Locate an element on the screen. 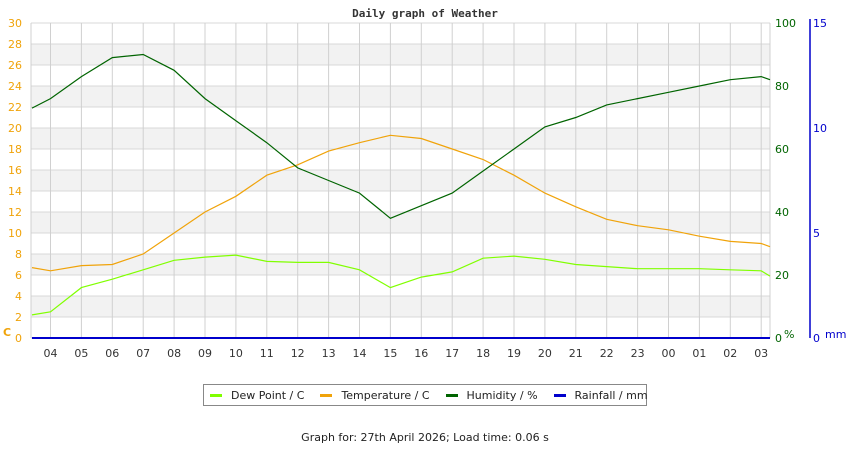  x-tick-label: 12 is located at coordinates (298, 353).